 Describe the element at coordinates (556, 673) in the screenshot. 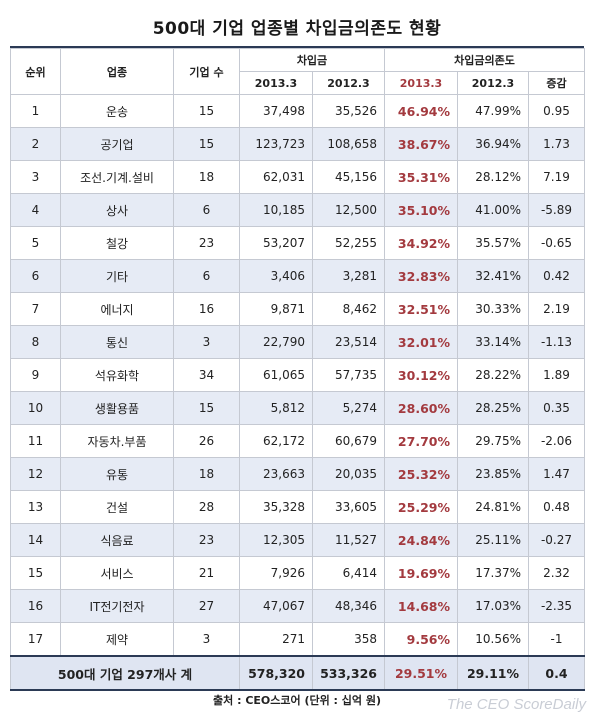

I see `total-change: 0.4` at that location.